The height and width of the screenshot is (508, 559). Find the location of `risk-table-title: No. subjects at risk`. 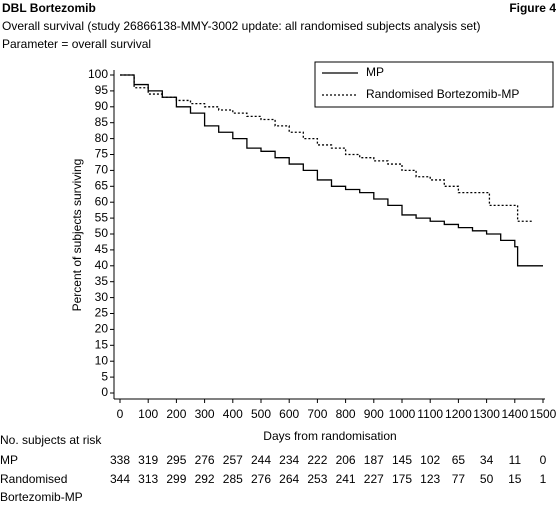

risk-table-title: No. subjects at risk is located at coordinates (51, 440).